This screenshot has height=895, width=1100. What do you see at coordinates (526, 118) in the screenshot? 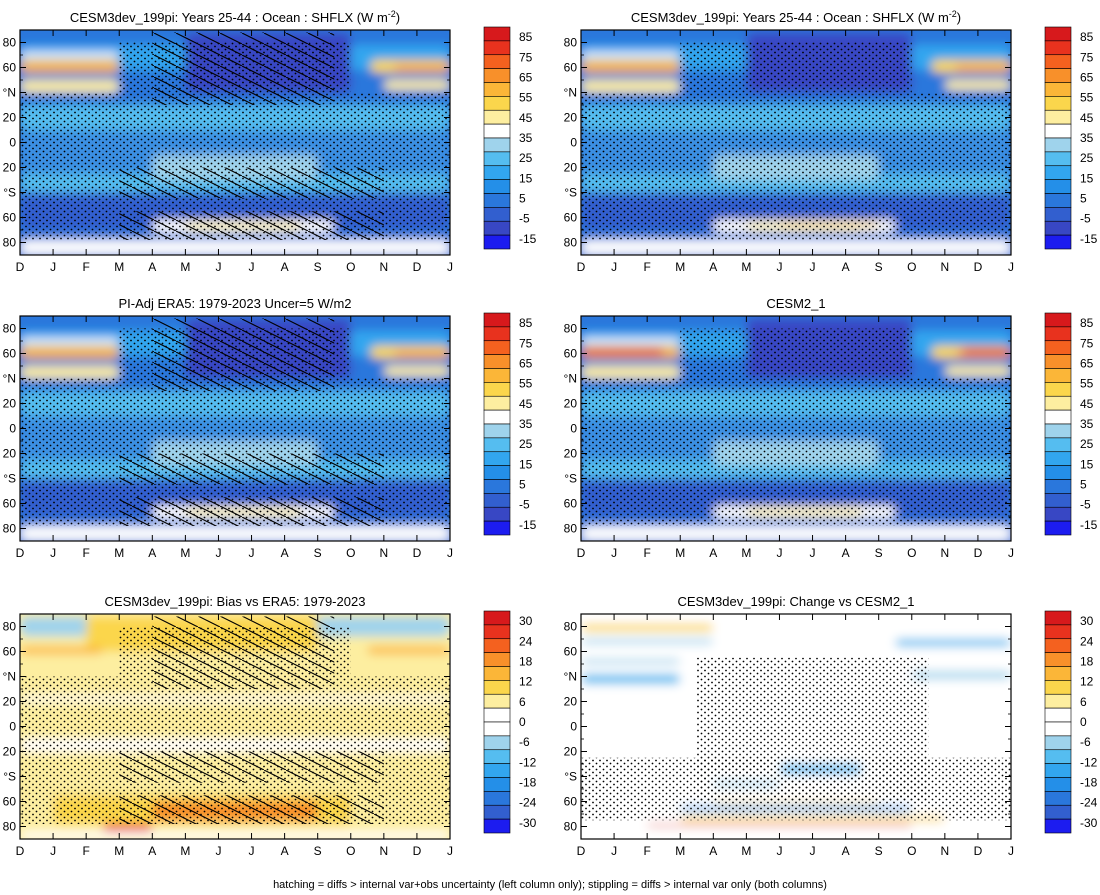
I see `colorbar-tick-label: 45` at bounding box center [526, 118].